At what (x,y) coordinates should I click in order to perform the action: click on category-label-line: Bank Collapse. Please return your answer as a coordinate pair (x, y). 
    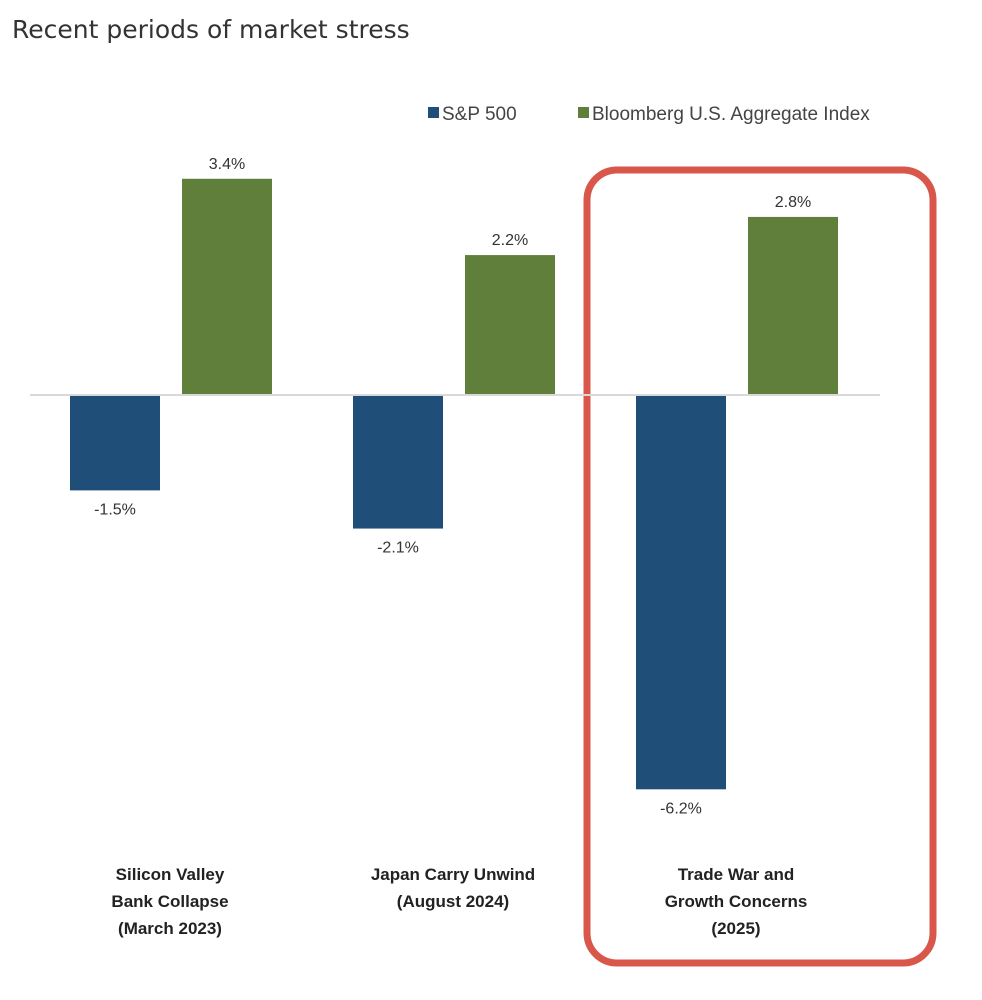
    Looking at the image, I should click on (169, 901).